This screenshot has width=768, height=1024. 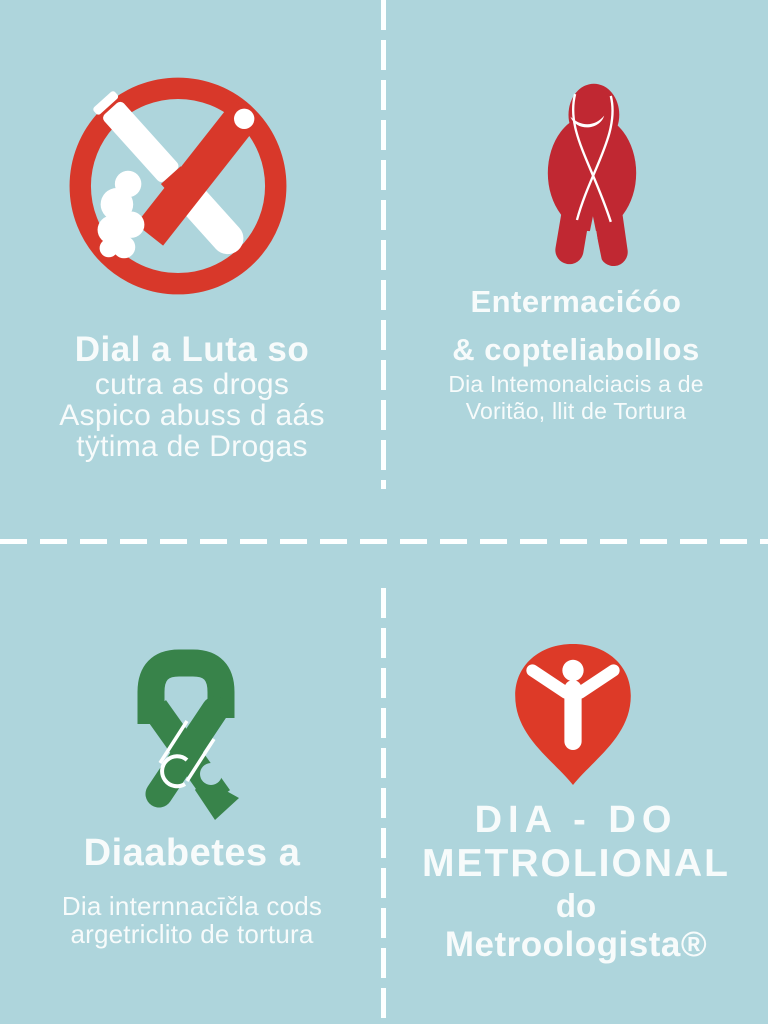 I want to click on quadrant-title: Entermacićóo & copteliabollos, so click(x=576, y=326).